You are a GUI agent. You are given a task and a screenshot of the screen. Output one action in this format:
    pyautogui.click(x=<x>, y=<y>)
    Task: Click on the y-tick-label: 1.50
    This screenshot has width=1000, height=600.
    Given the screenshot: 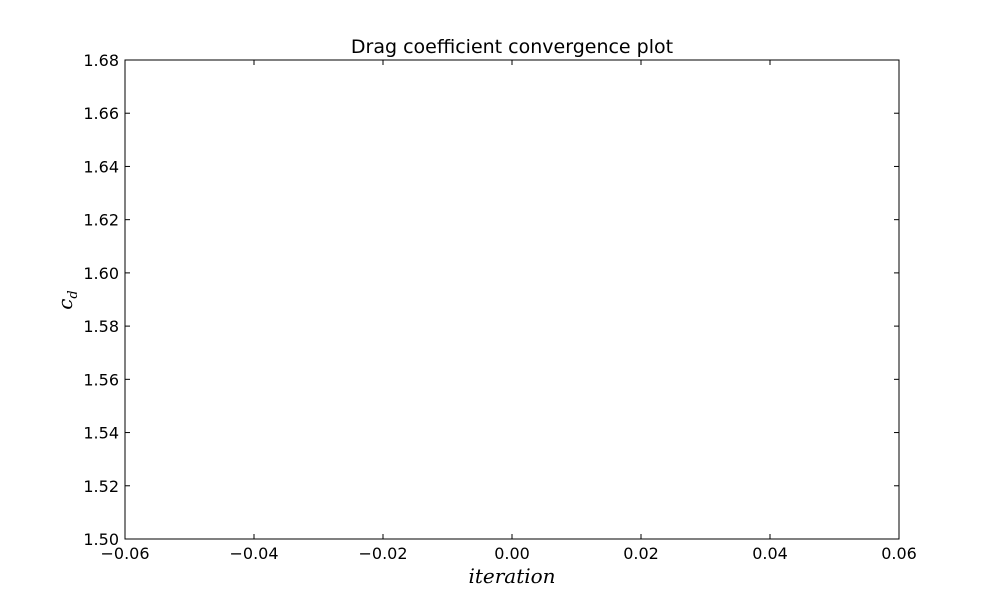 What is the action you would take?
    pyautogui.click(x=101, y=539)
    